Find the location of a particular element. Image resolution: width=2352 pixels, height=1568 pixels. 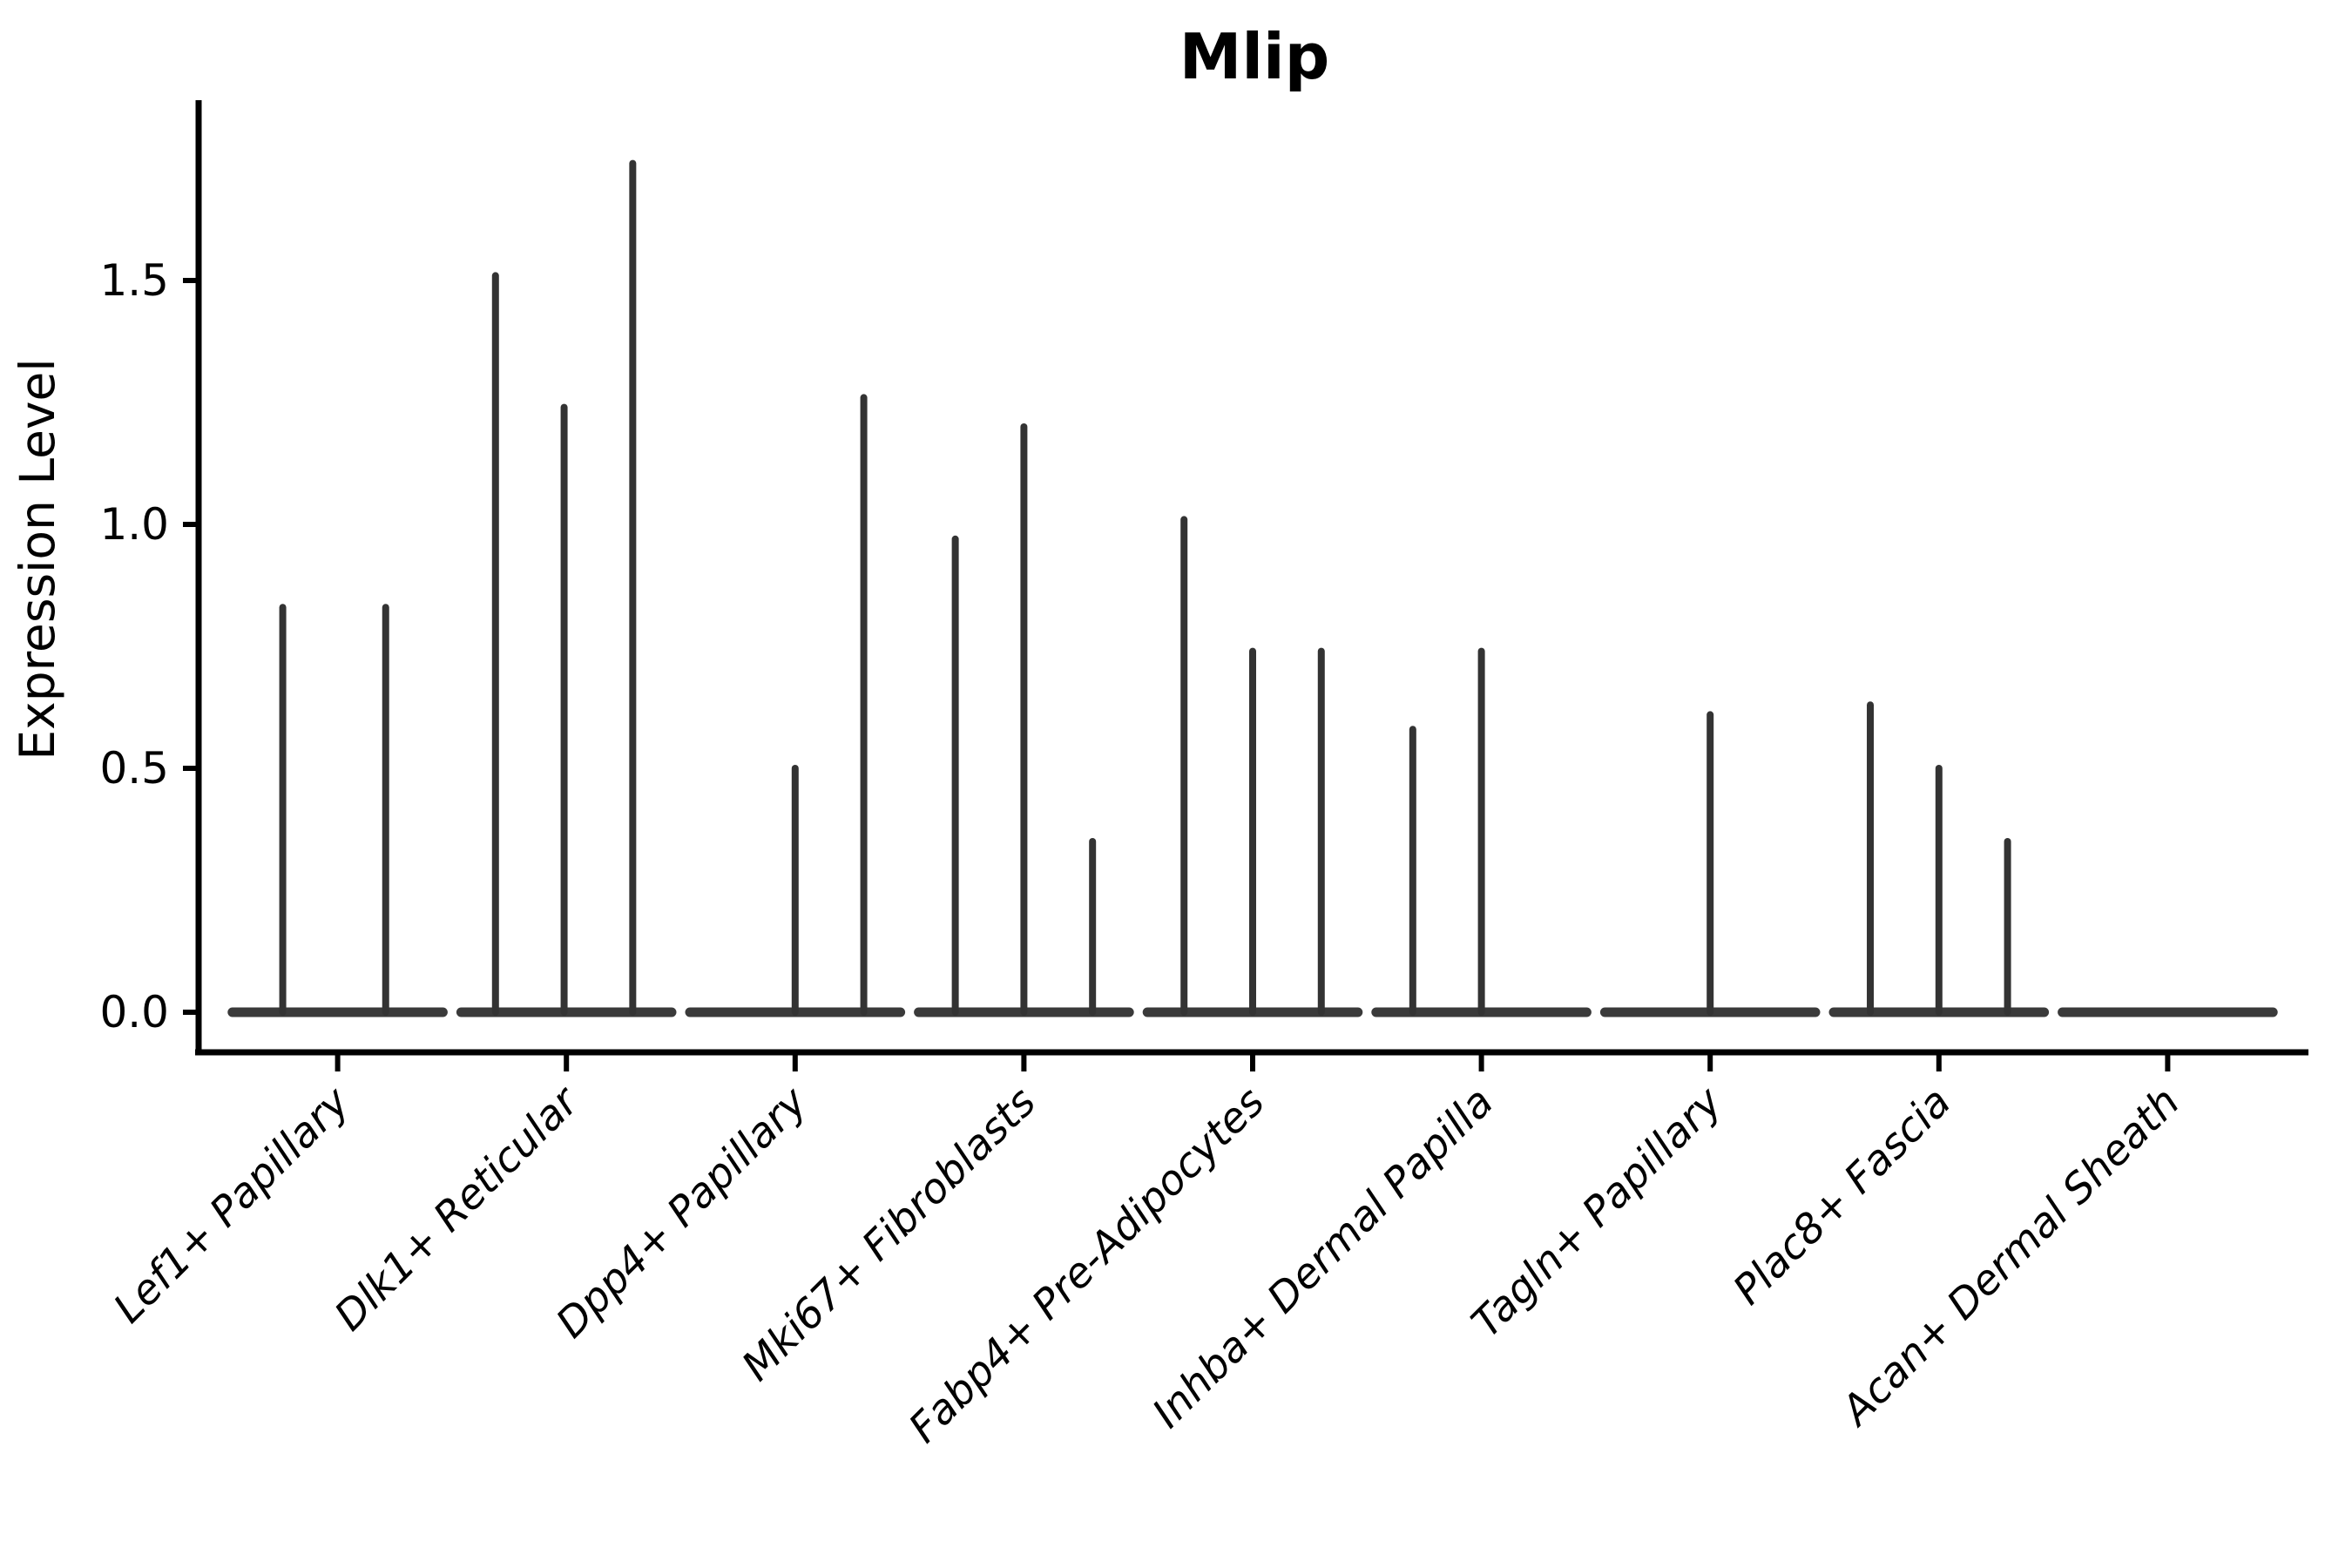

x-tick-label: Dlk1+ Reticular is located at coordinates (458, 1209).